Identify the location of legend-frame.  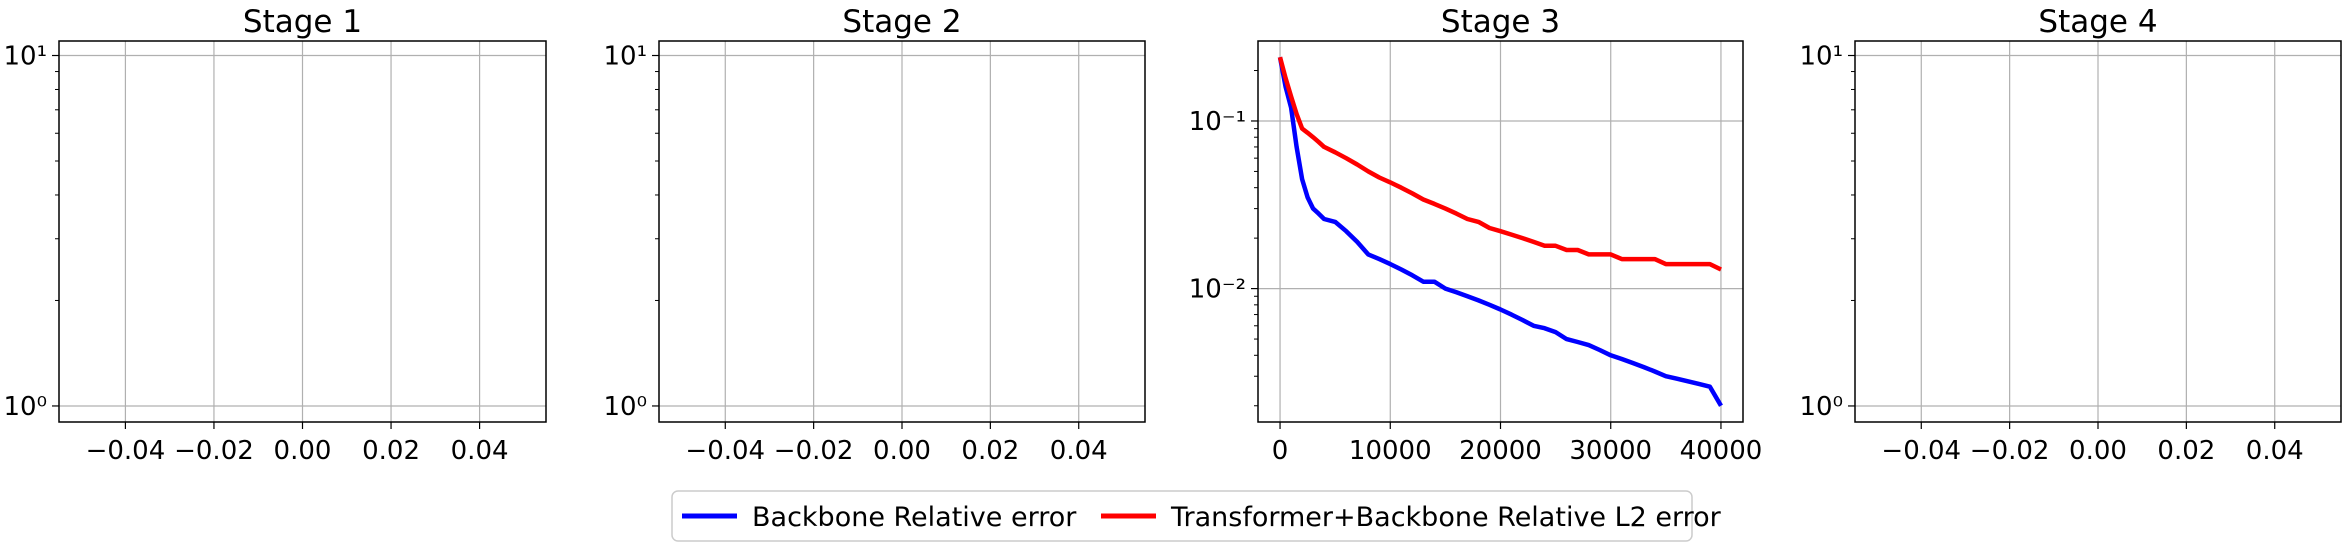
(1182, 516).